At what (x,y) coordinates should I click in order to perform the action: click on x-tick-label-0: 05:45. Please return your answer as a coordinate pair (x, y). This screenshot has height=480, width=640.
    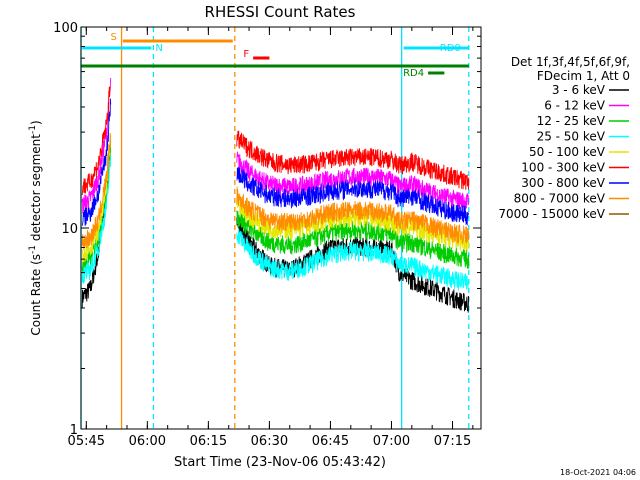
    Looking at the image, I should click on (86, 441).